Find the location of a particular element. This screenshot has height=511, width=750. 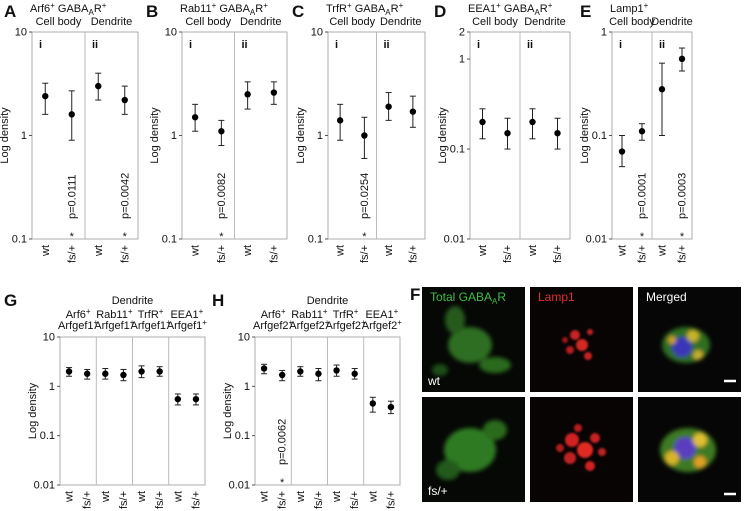

column-label: Total GABAAR is located at coordinates (468, 298).